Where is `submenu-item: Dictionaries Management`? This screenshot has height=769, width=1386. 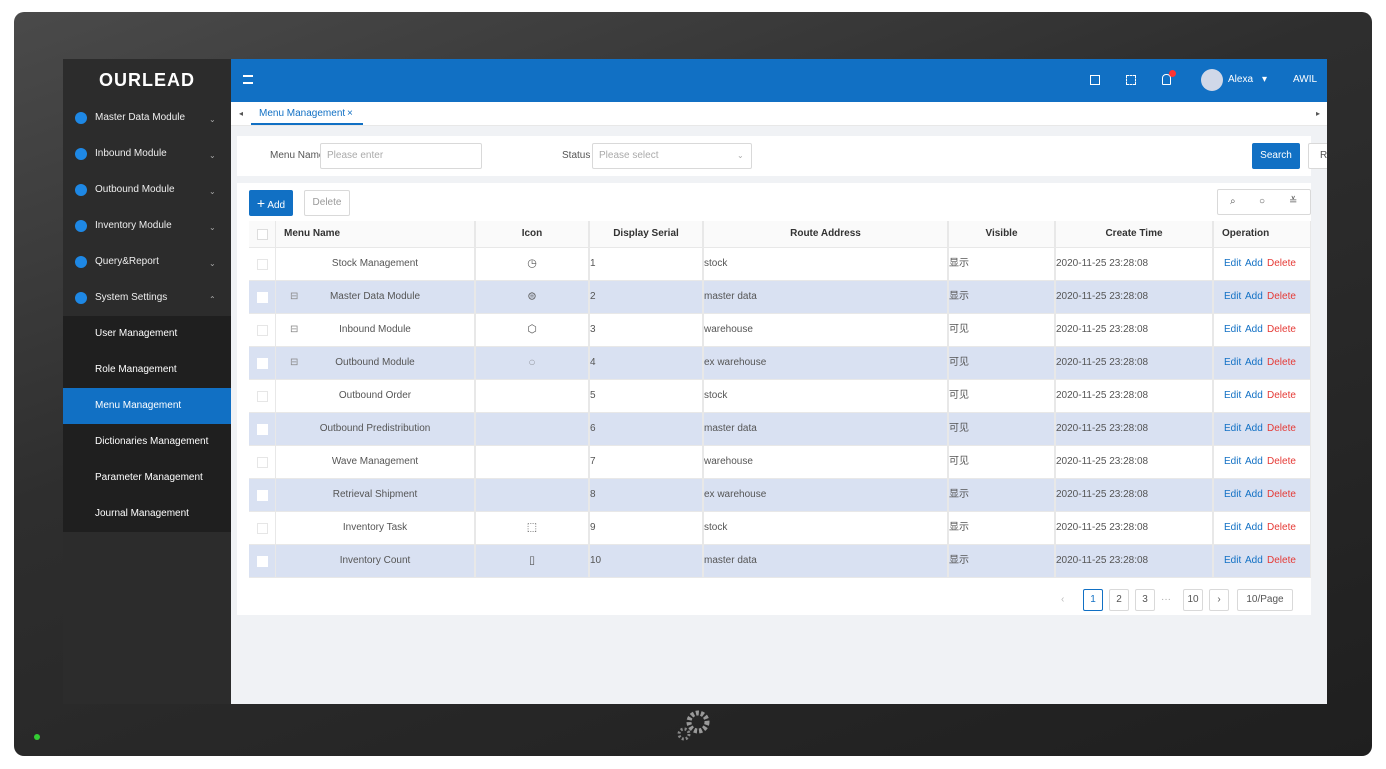 submenu-item: Dictionaries Management is located at coordinates (147, 442).